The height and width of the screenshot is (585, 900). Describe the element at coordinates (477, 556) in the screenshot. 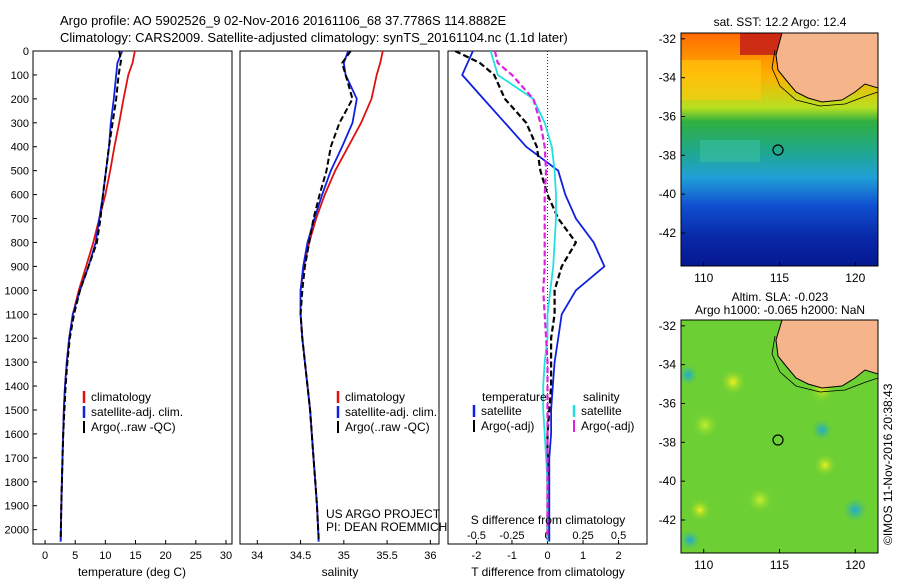

I see `t-diff-tick-label: -2` at that location.